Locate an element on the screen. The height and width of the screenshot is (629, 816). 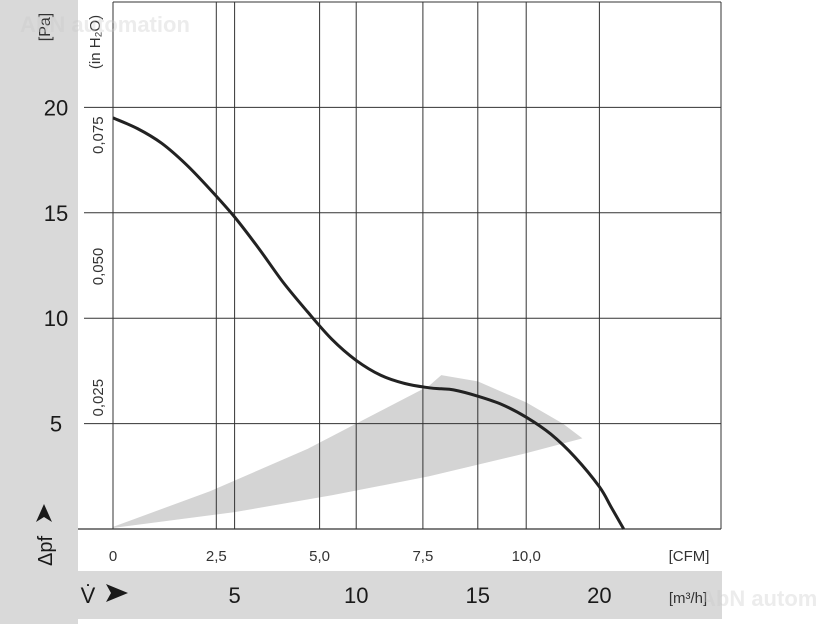
watermark-top: AbN automation is located at coordinates (105, 24).